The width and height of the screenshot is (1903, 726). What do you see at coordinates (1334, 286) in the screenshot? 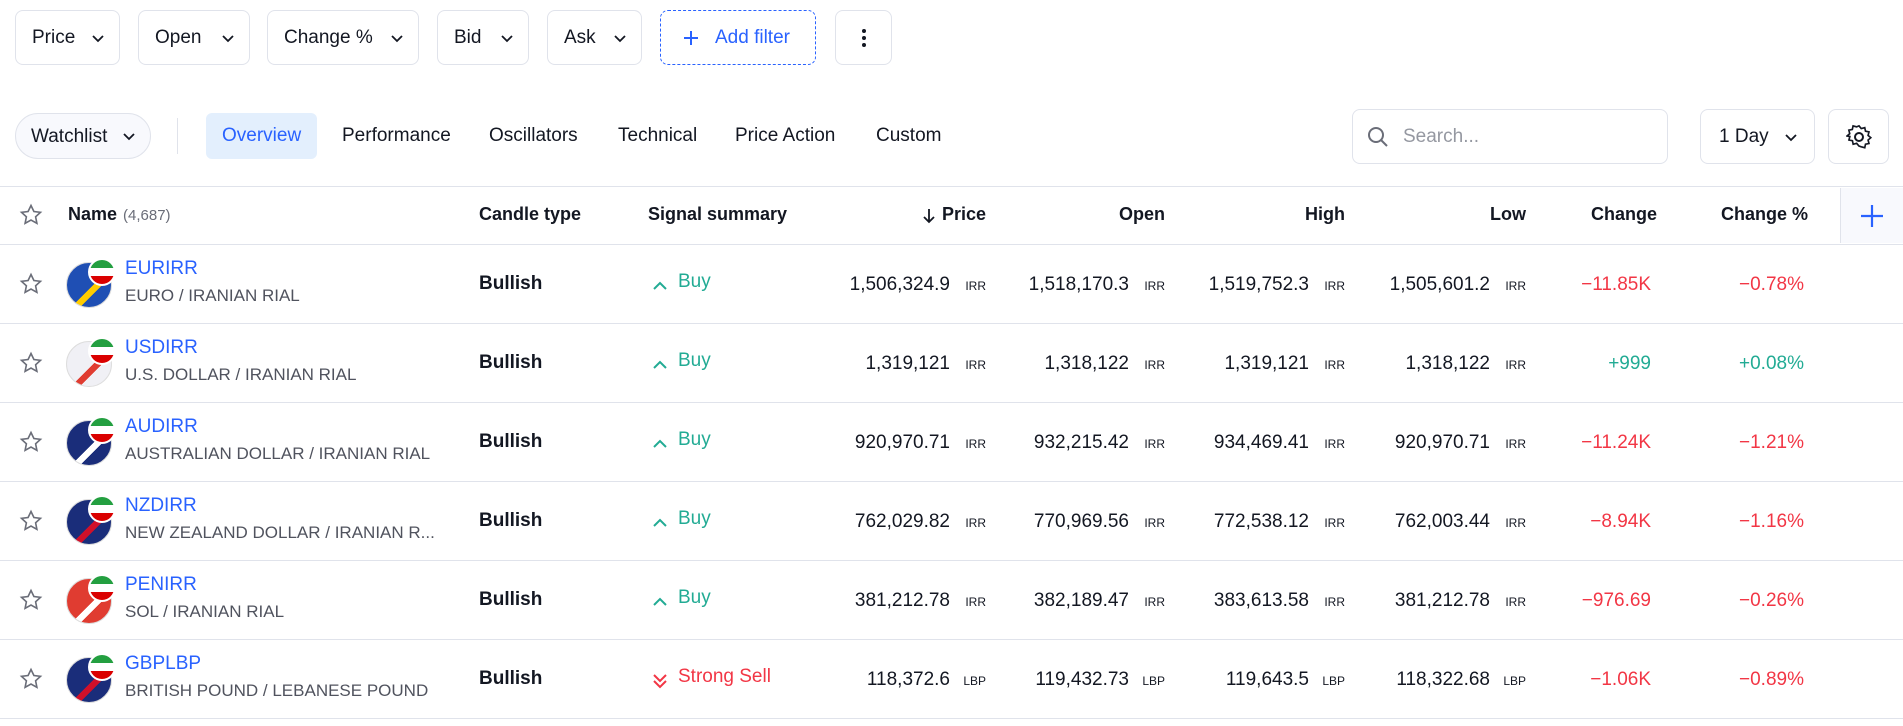
I see `high-unit: IRR` at bounding box center [1334, 286].